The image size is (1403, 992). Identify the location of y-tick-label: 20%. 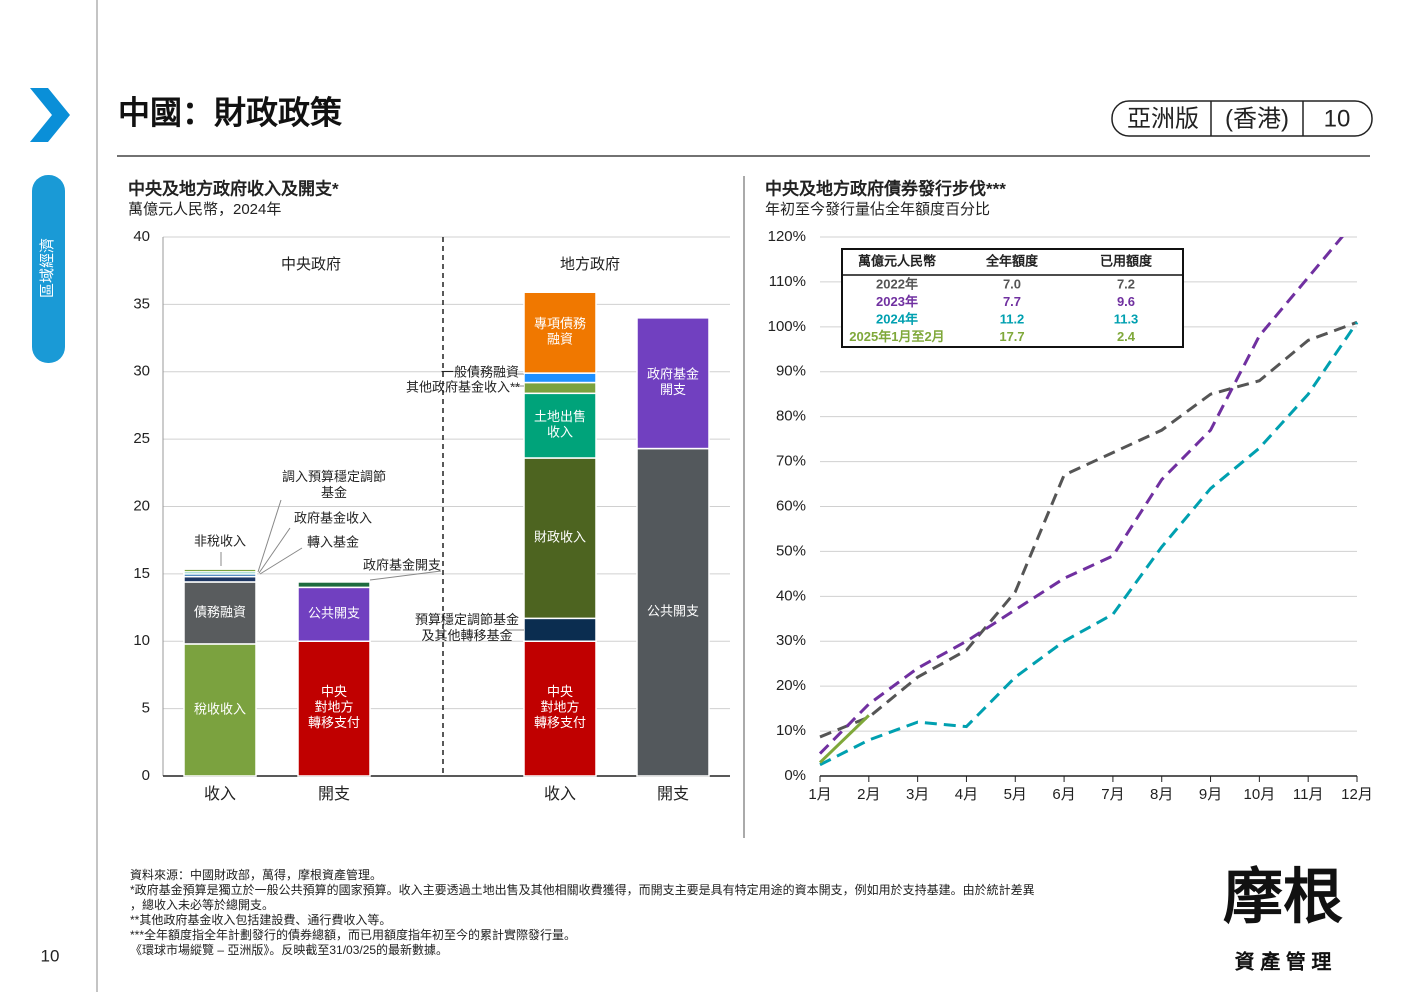
(791, 685).